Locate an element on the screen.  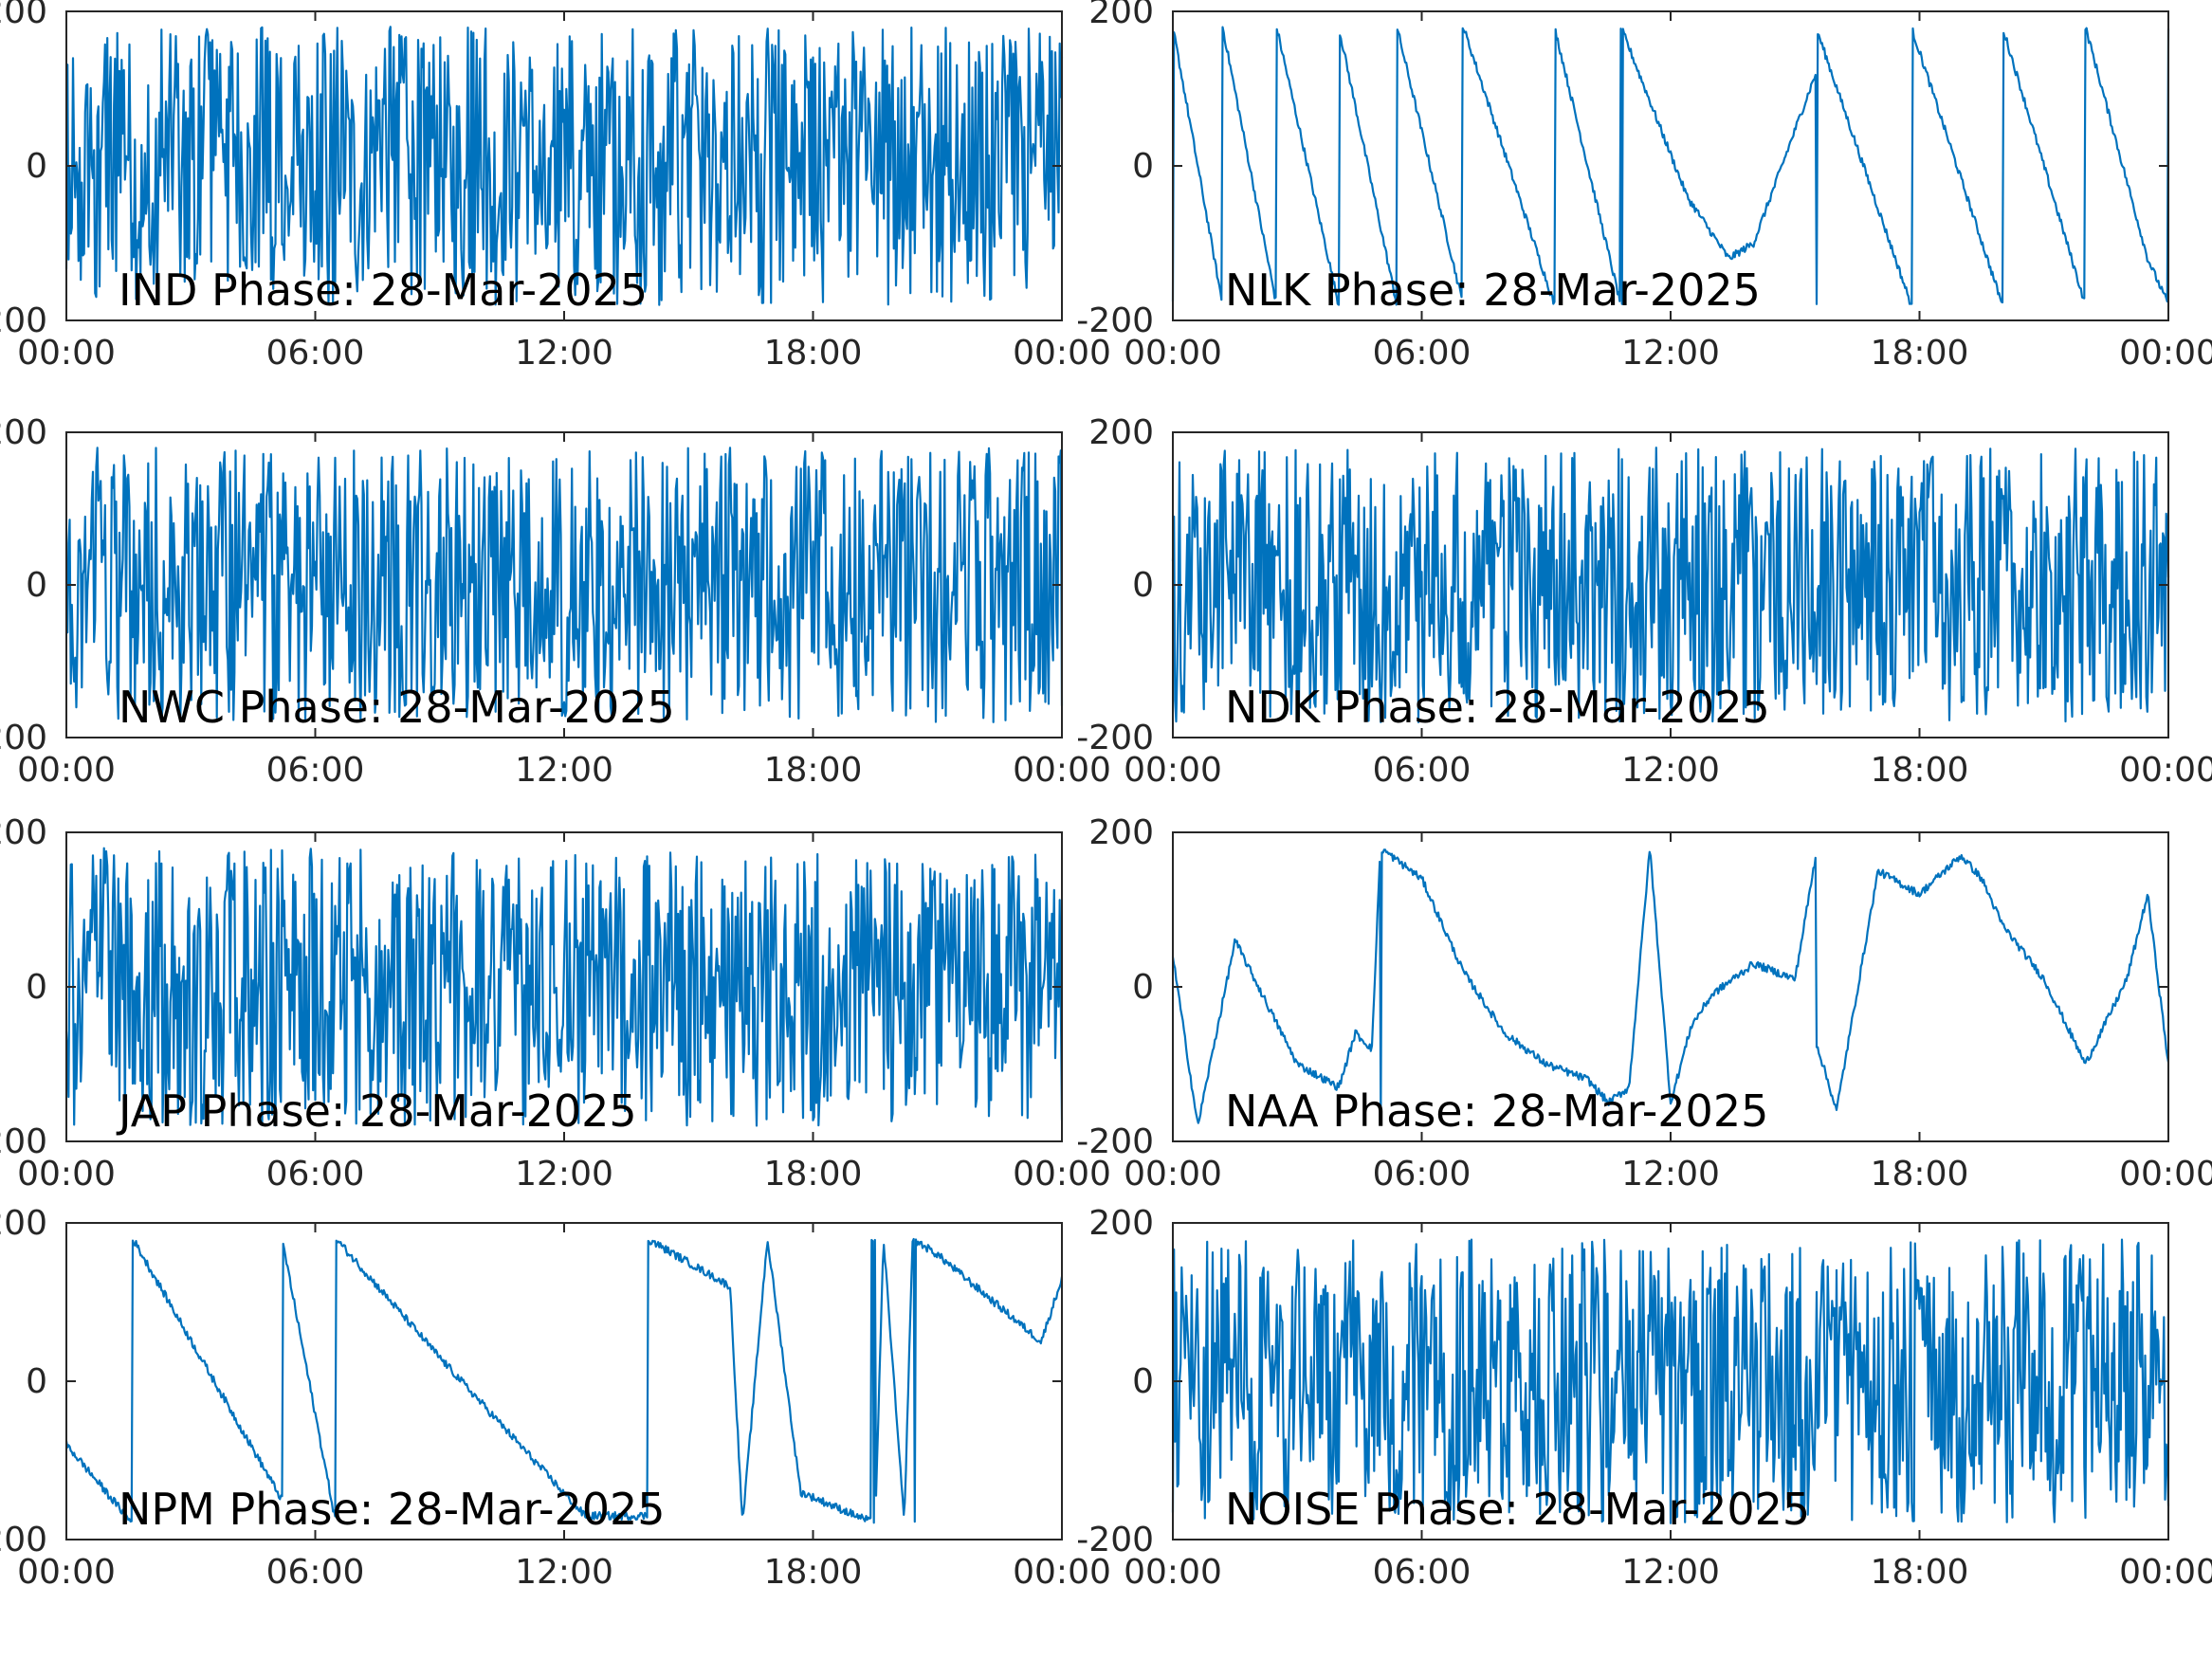
panel-title: NWC Phase: 28-Mar-2025 is located at coordinates (397, 707).